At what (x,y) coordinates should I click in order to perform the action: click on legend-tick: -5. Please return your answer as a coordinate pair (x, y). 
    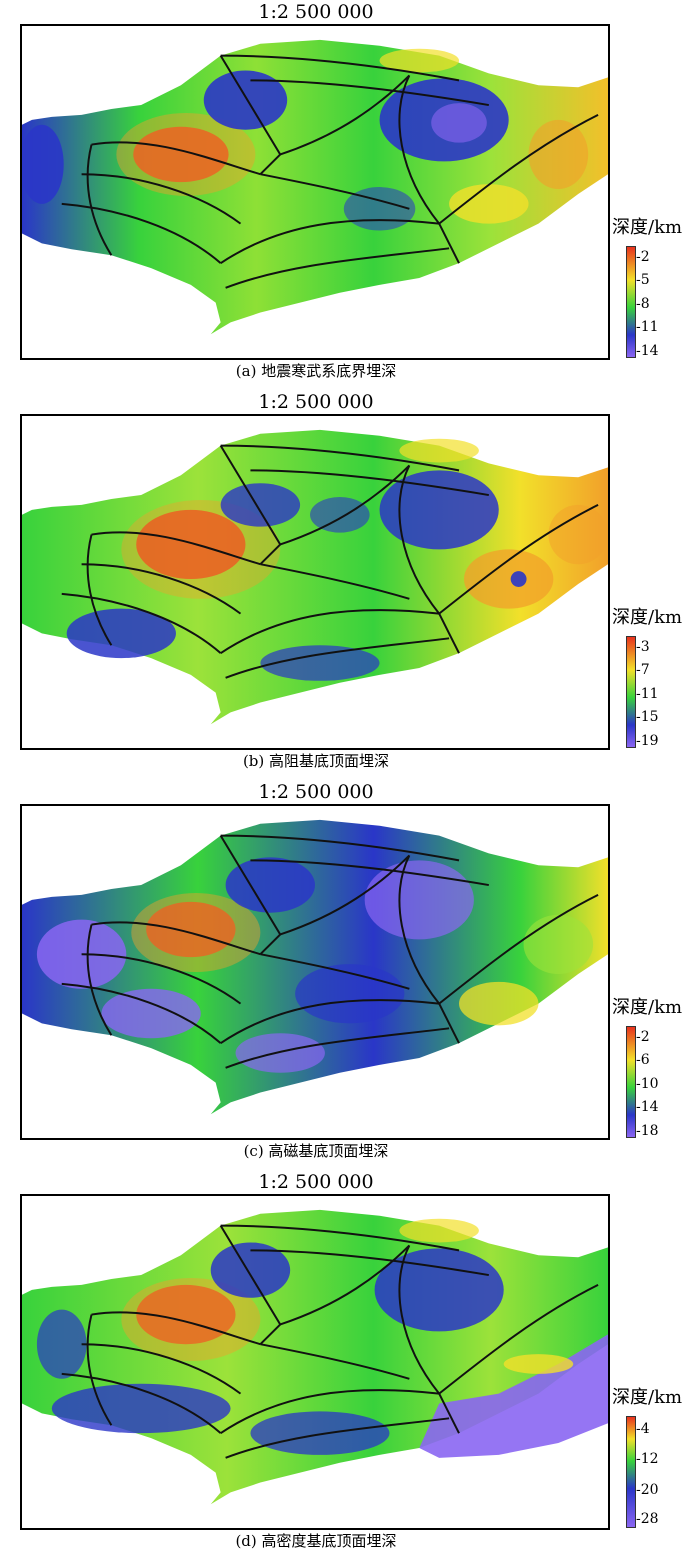
    Looking at the image, I should click on (643, 280).